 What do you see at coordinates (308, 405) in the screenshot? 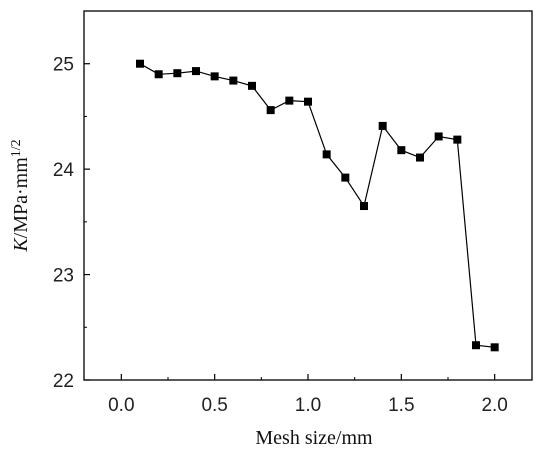
I see `x-tick-label: 1.0` at bounding box center [308, 405].